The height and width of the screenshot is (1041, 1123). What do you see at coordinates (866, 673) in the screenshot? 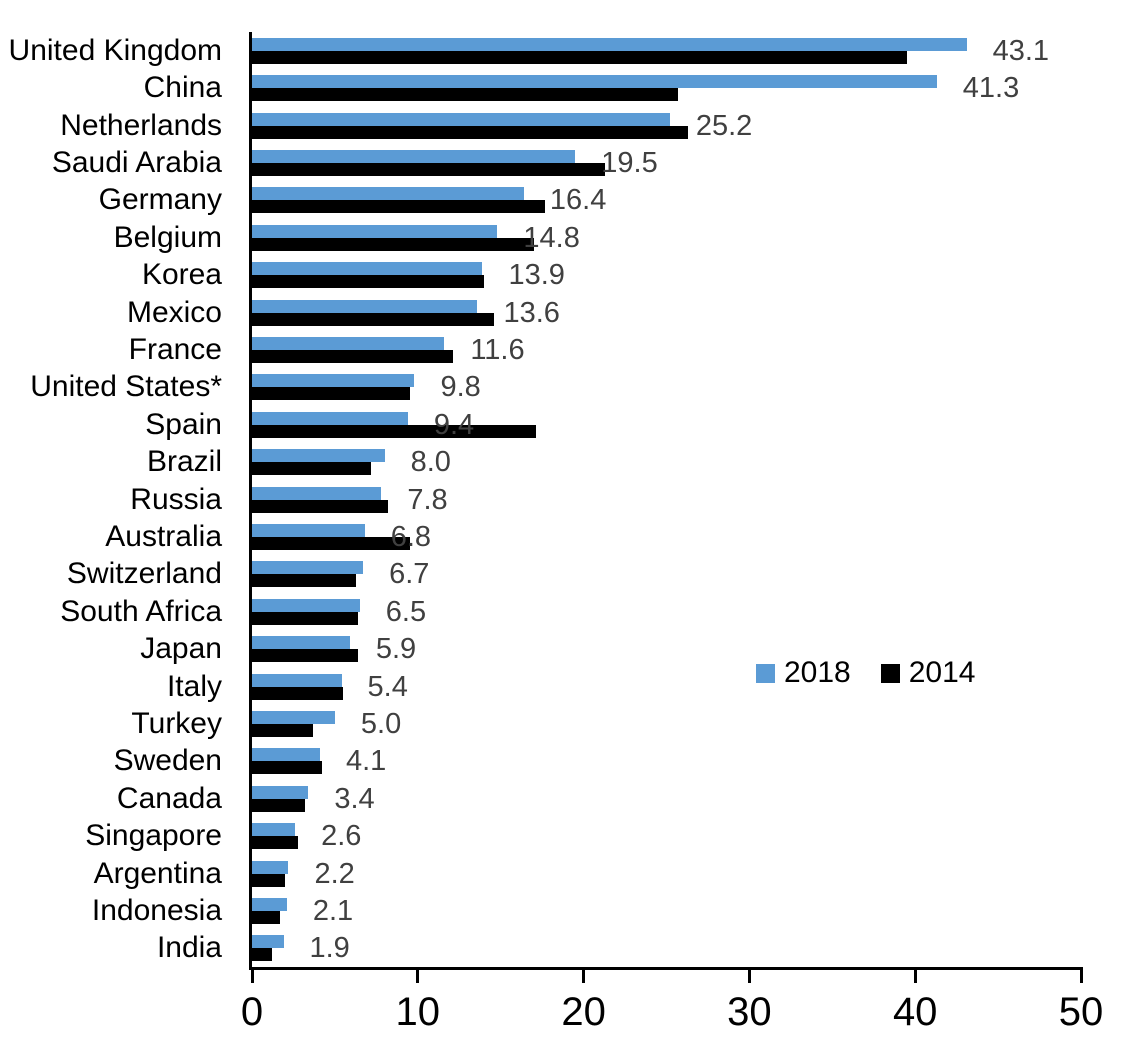
I see `legend: 2018 2014` at bounding box center [866, 673].